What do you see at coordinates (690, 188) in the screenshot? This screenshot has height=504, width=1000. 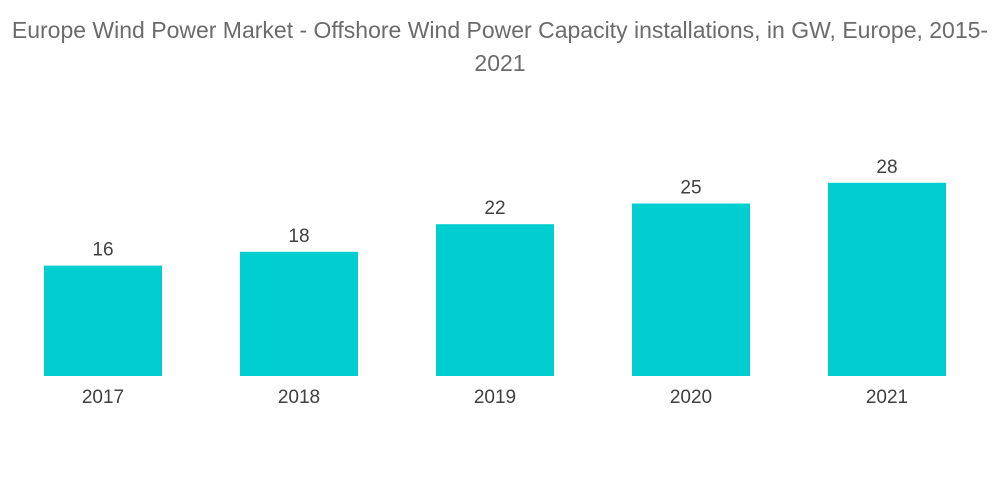 I see `value-label-2020: 25` at bounding box center [690, 188].